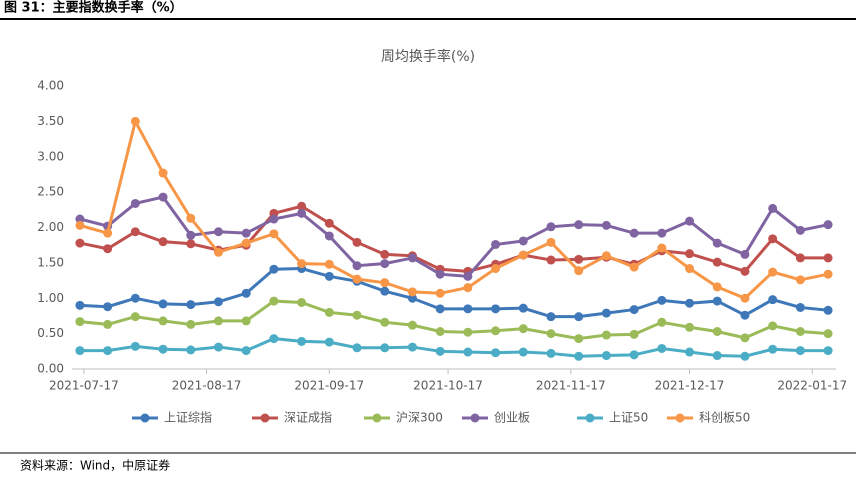  Describe the element at coordinates (428, 56) in the screenshot. I see `chart-title: 周均换手率(%)` at that location.